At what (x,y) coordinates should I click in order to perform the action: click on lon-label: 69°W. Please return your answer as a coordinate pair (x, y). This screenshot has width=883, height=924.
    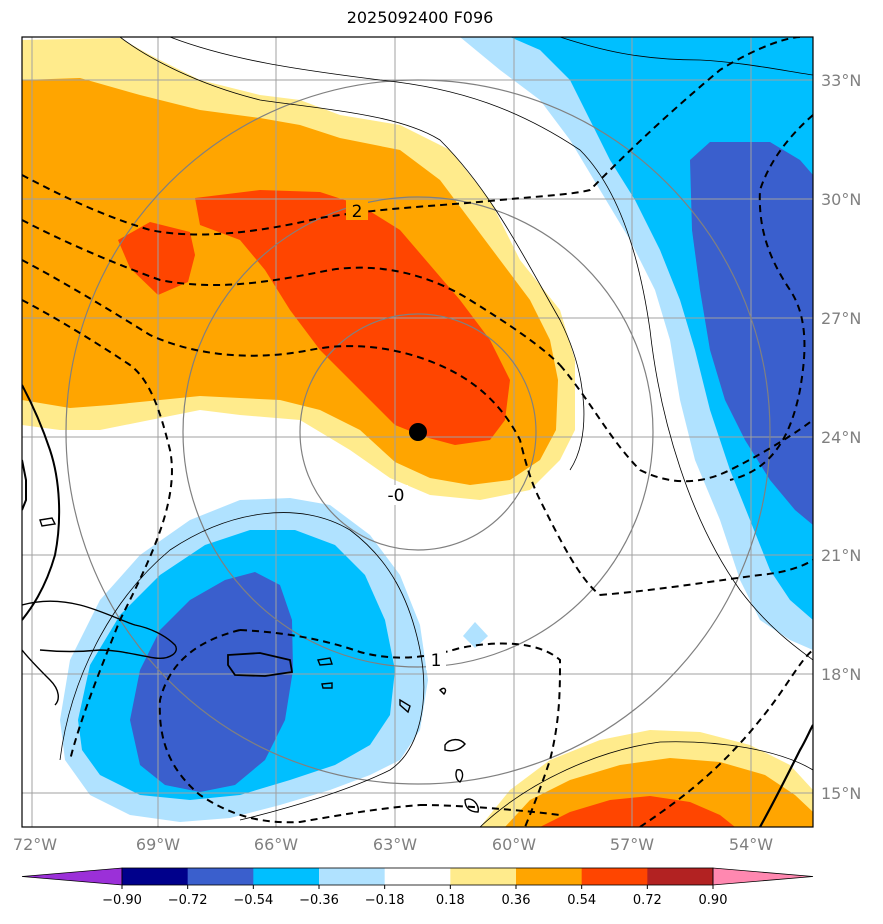
    Looking at the image, I should click on (158, 844).